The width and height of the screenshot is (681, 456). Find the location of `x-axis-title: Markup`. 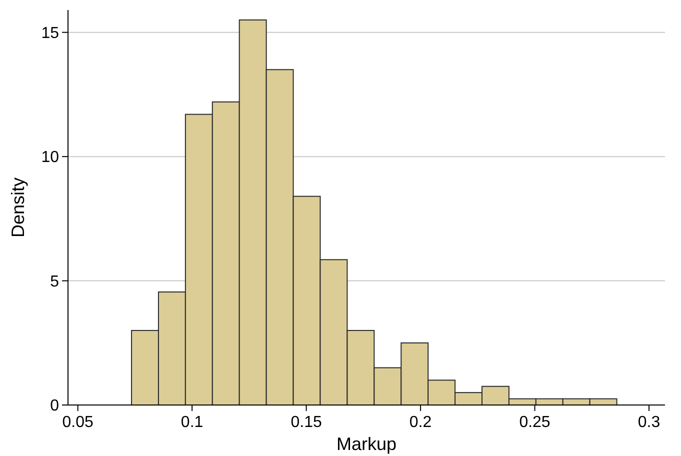

x-axis-title: Markup is located at coordinates (366, 444).